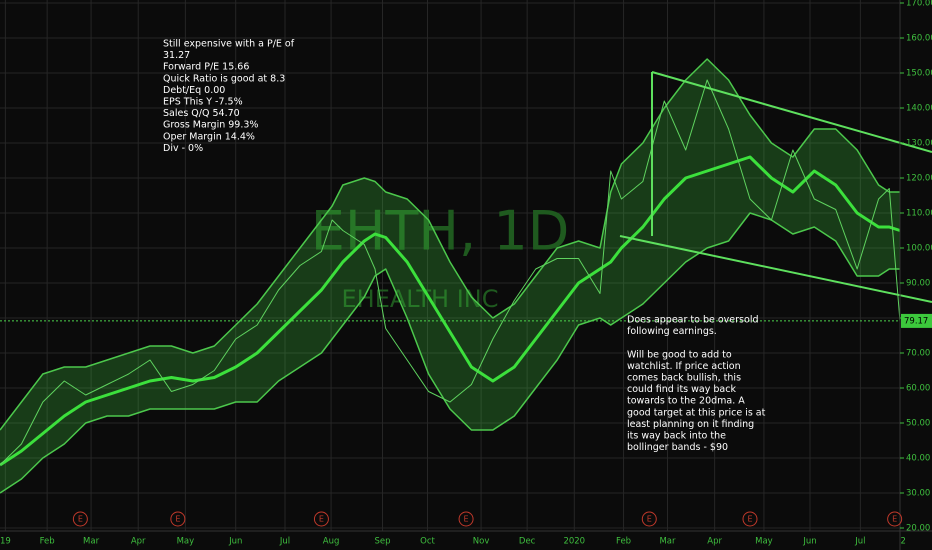 This screenshot has height=550, width=932. What do you see at coordinates (382, 542) in the screenshot?
I see `x-tick-label: Sep` at bounding box center [382, 542].